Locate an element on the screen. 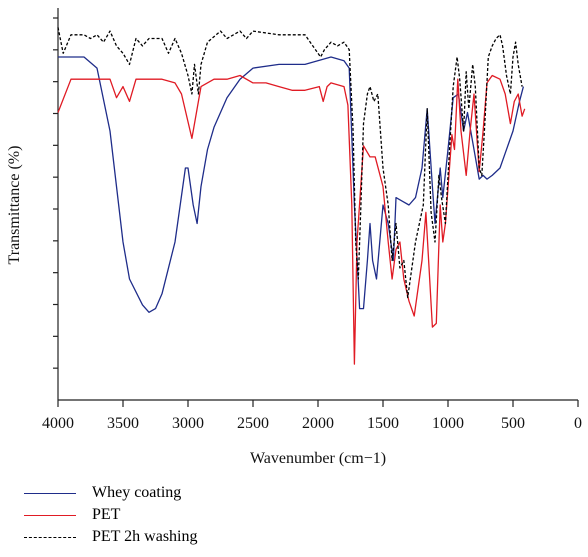  x-tick-label: 3500 is located at coordinates (123, 423).